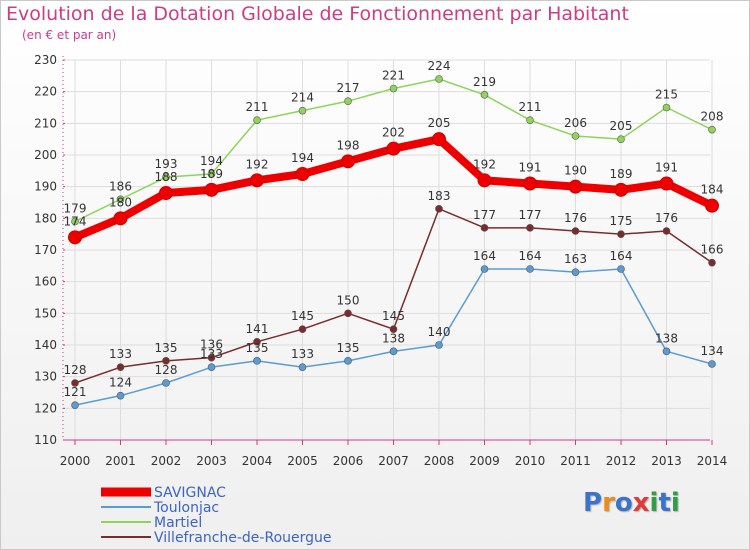  Describe the element at coordinates (75, 209) in the screenshot. I see `data-label: 179` at that location.